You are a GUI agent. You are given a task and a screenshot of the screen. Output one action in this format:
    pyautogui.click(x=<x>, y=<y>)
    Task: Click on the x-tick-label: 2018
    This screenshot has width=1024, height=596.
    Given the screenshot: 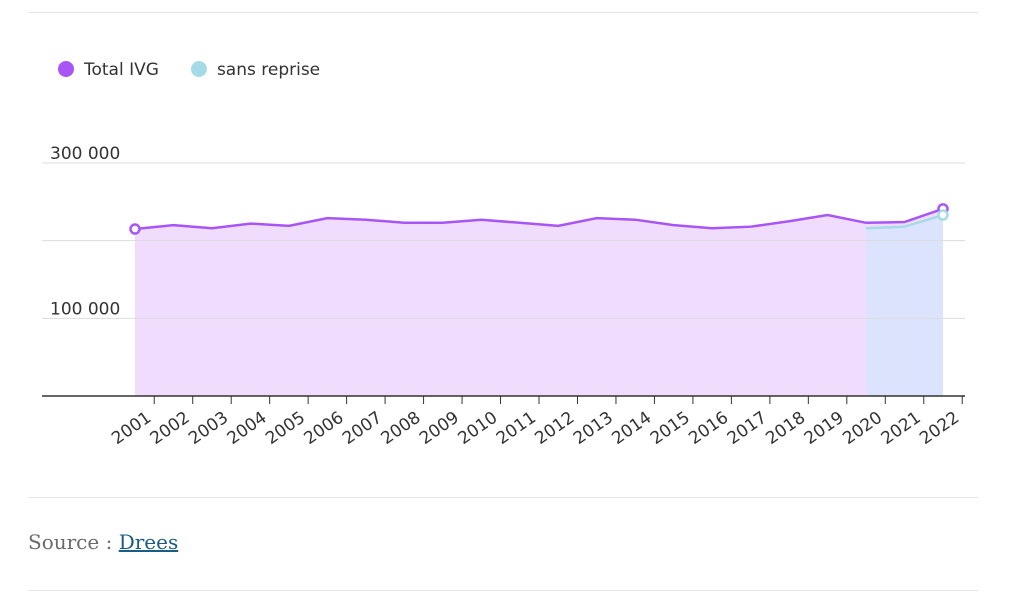 What is the action you would take?
    pyautogui.click(x=785, y=428)
    